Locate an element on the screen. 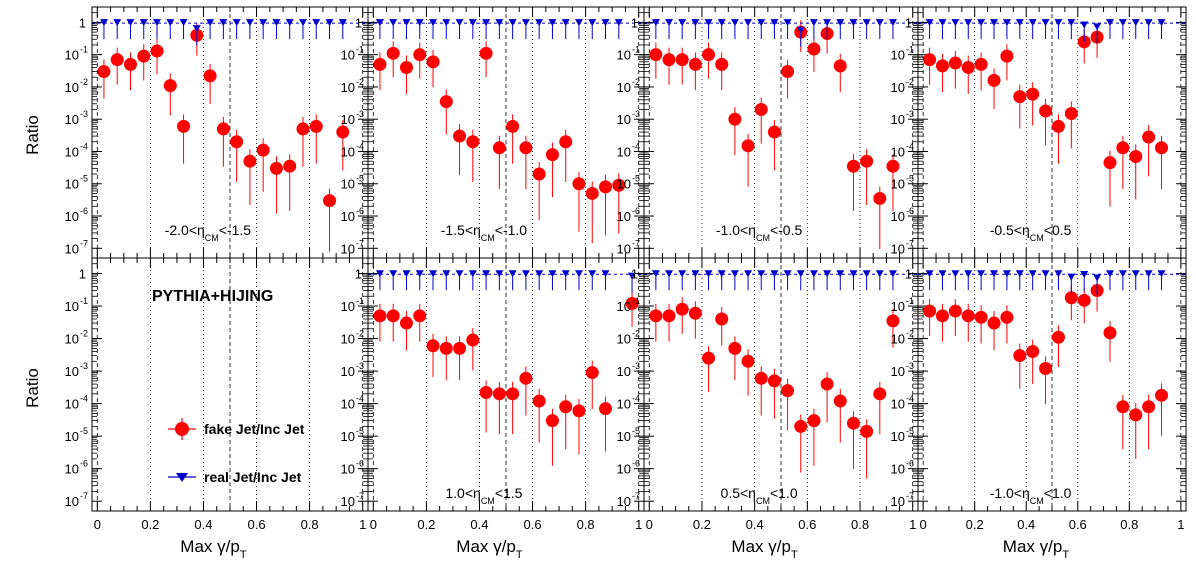 The image size is (1196, 572). eta-range-lower: -2.0<η is located at coordinates (185, 230).